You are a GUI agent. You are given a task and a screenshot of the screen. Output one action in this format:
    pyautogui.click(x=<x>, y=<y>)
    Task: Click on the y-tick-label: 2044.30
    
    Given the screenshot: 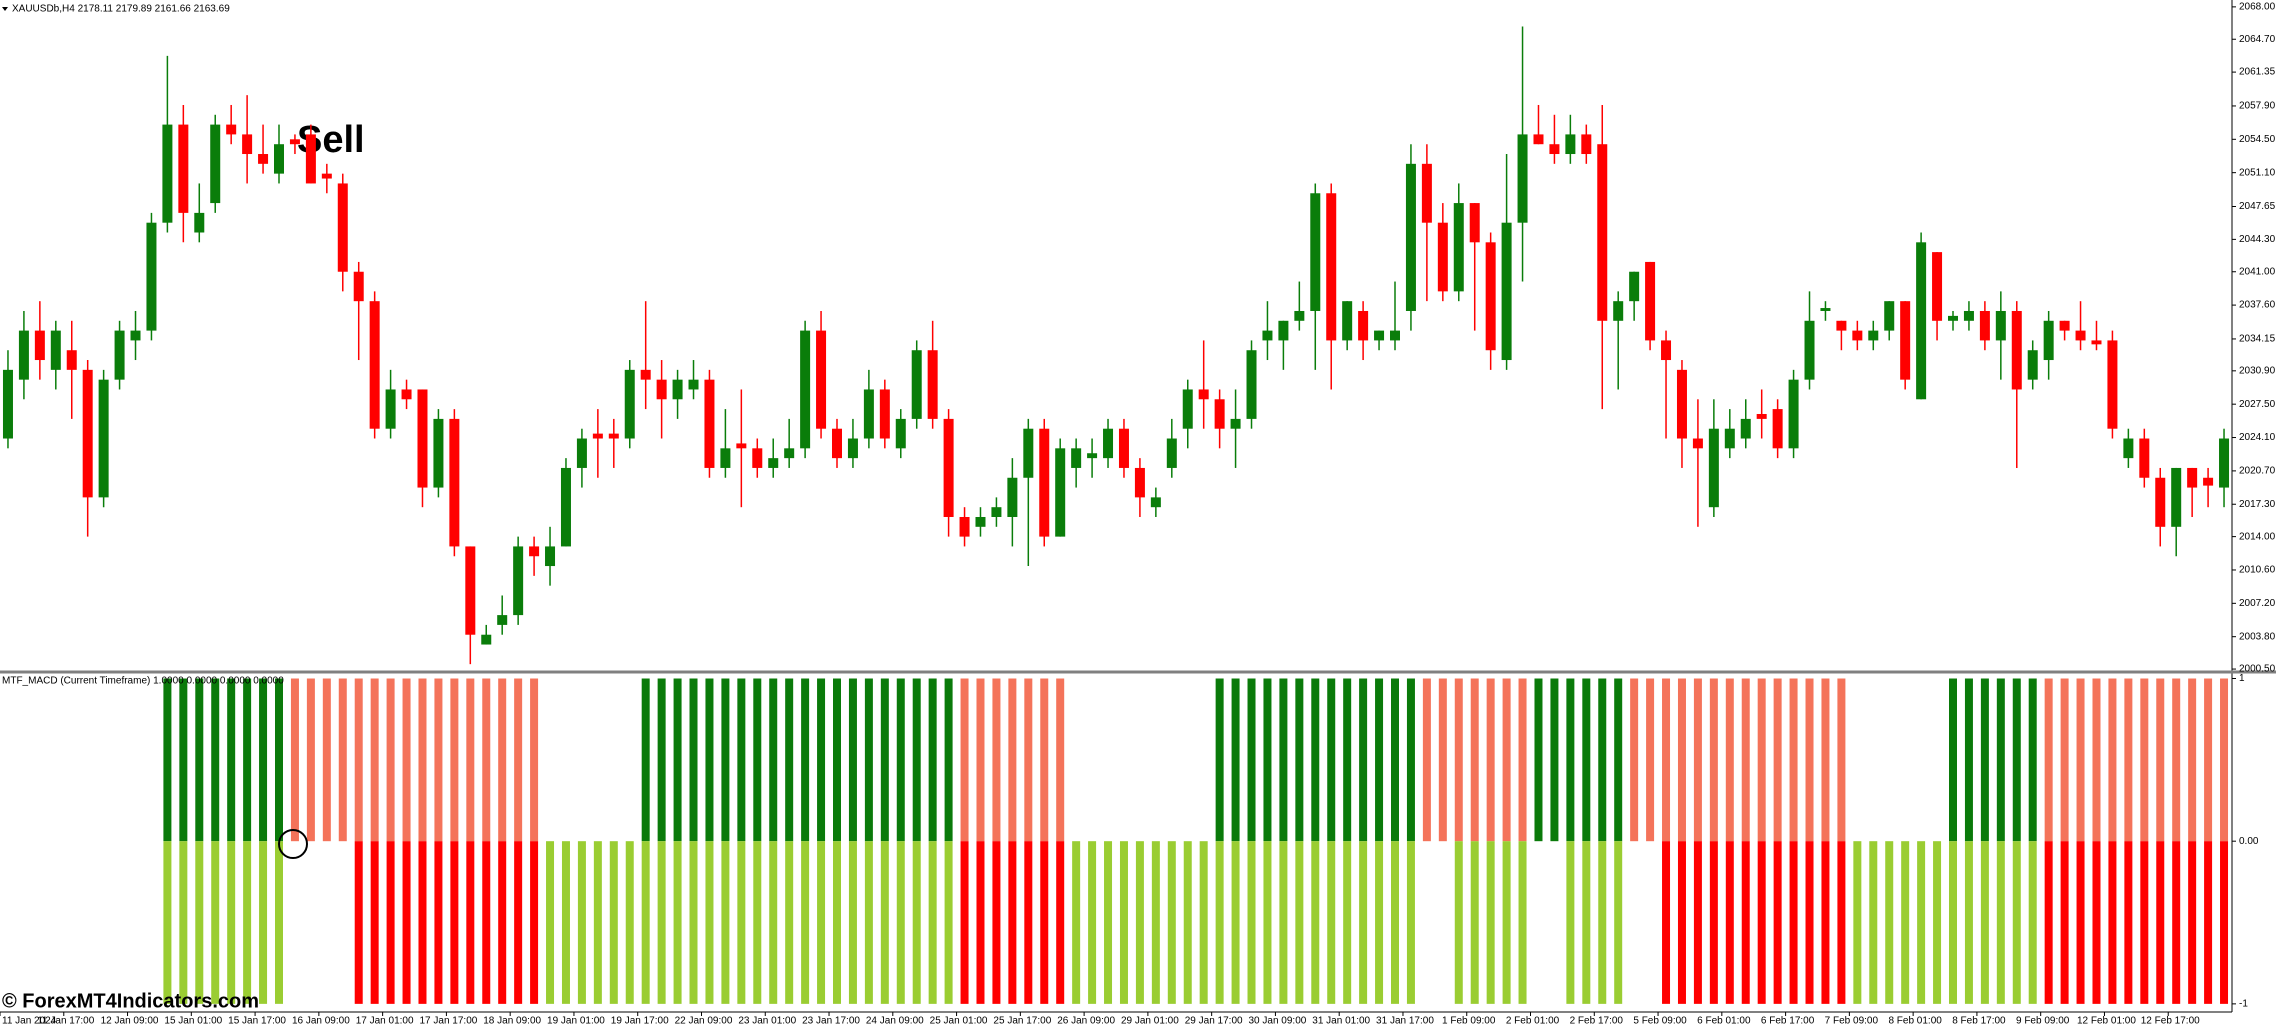 What is the action you would take?
    pyautogui.click(x=2257, y=239)
    